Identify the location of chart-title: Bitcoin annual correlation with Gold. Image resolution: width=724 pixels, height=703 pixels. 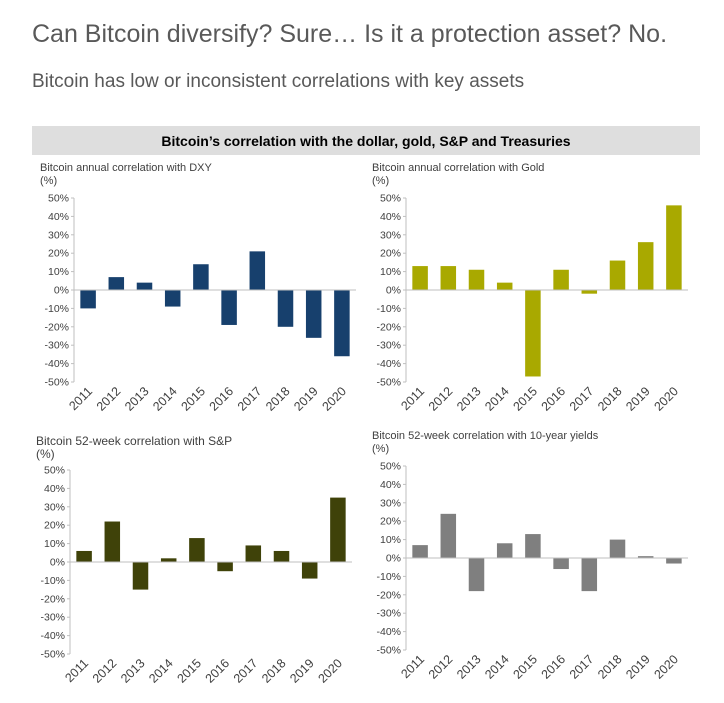
(458, 168).